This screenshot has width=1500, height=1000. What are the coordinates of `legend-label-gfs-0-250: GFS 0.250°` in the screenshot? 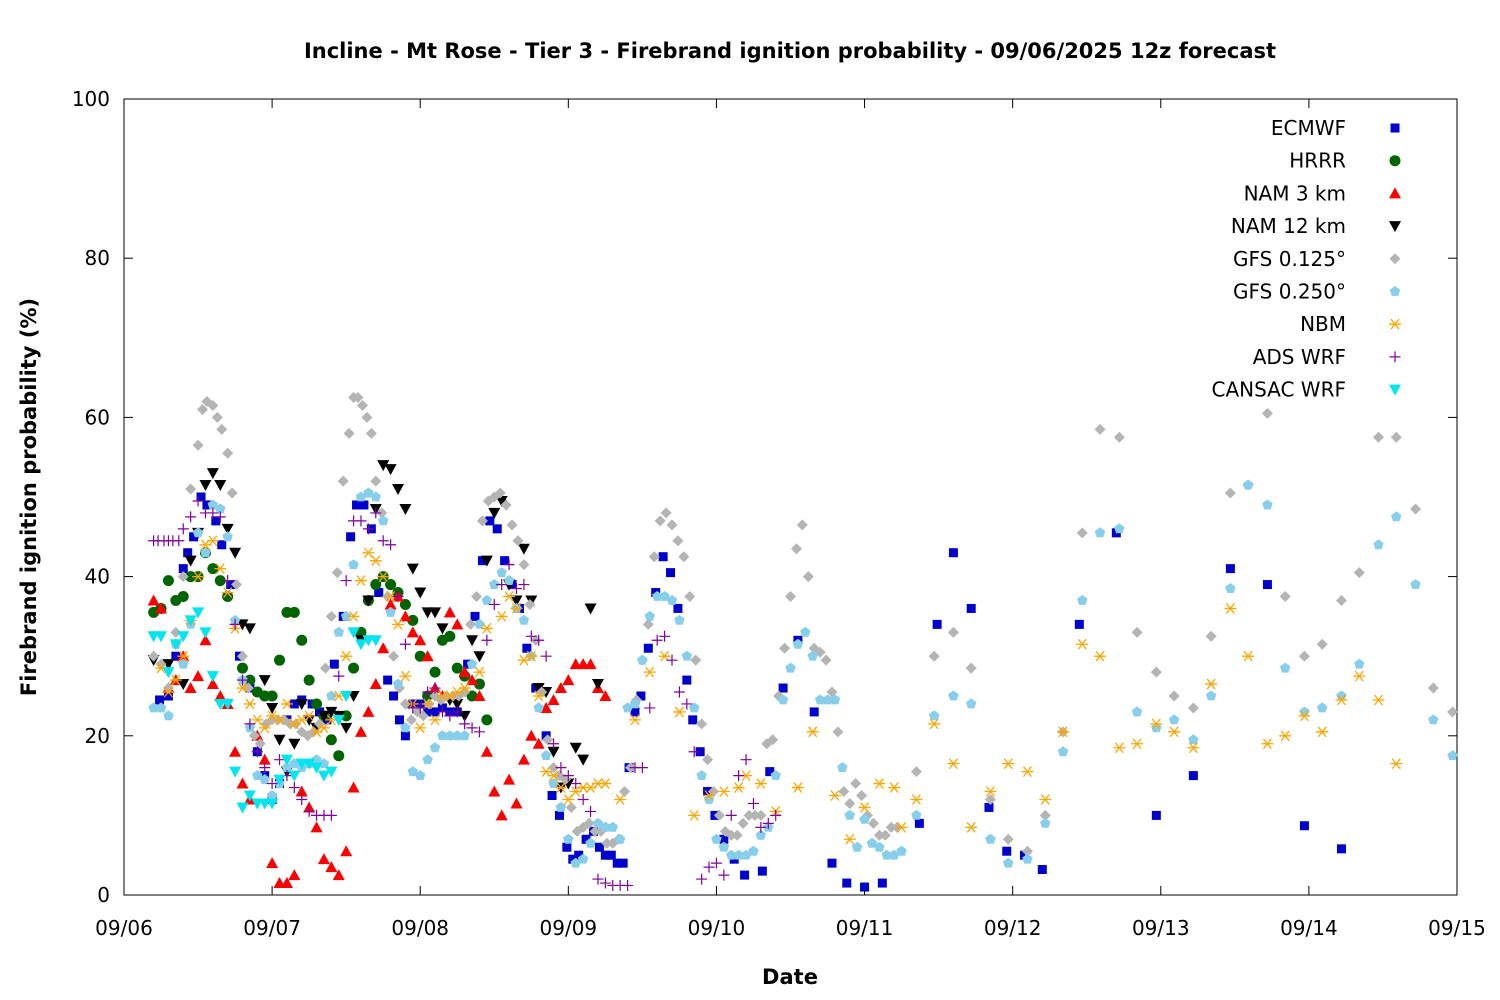 It's located at (1289, 292).